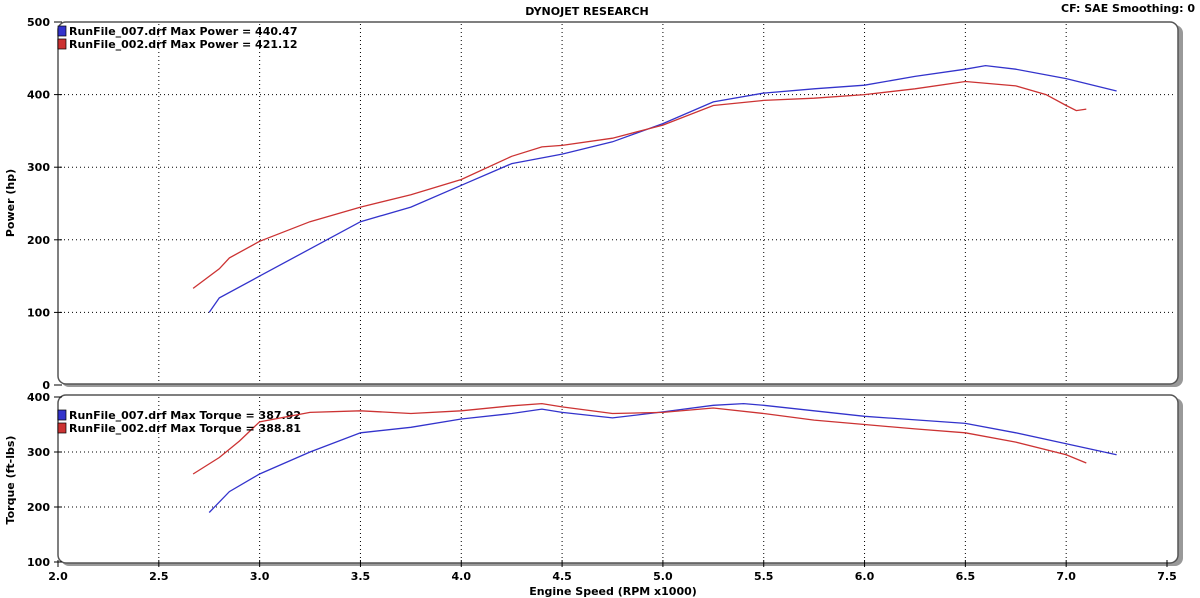 This screenshot has width=1200, height=598. I want to click on chart-title: DYNOJET RESEARCH, so click(586, 11).